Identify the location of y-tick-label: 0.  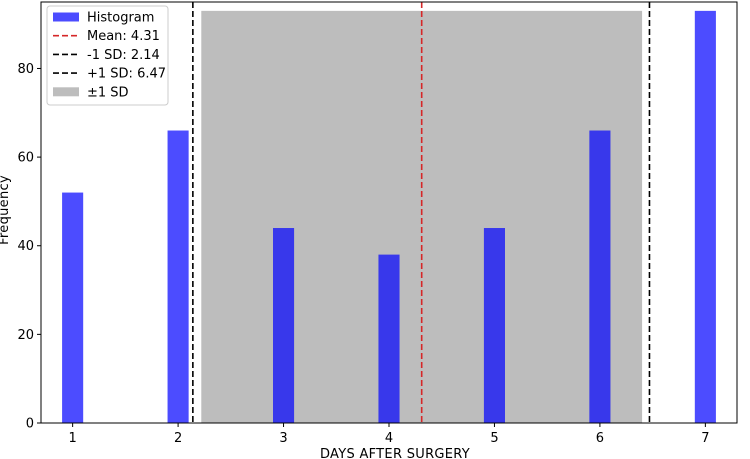
(30, 424).